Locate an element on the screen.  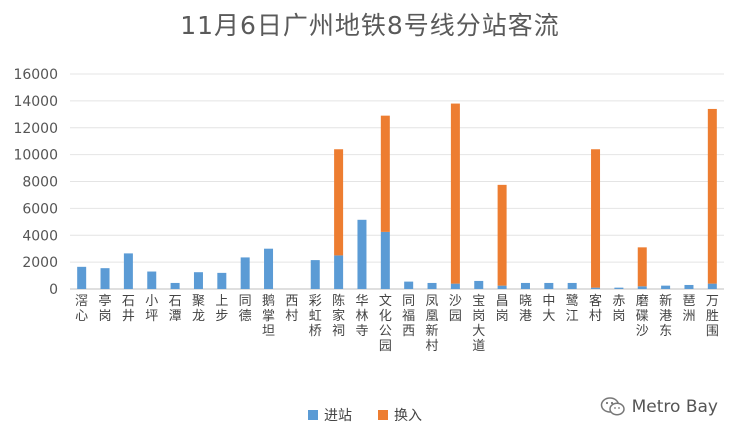
x-tick-label: 小坪 is located at coordinates (151, 309).